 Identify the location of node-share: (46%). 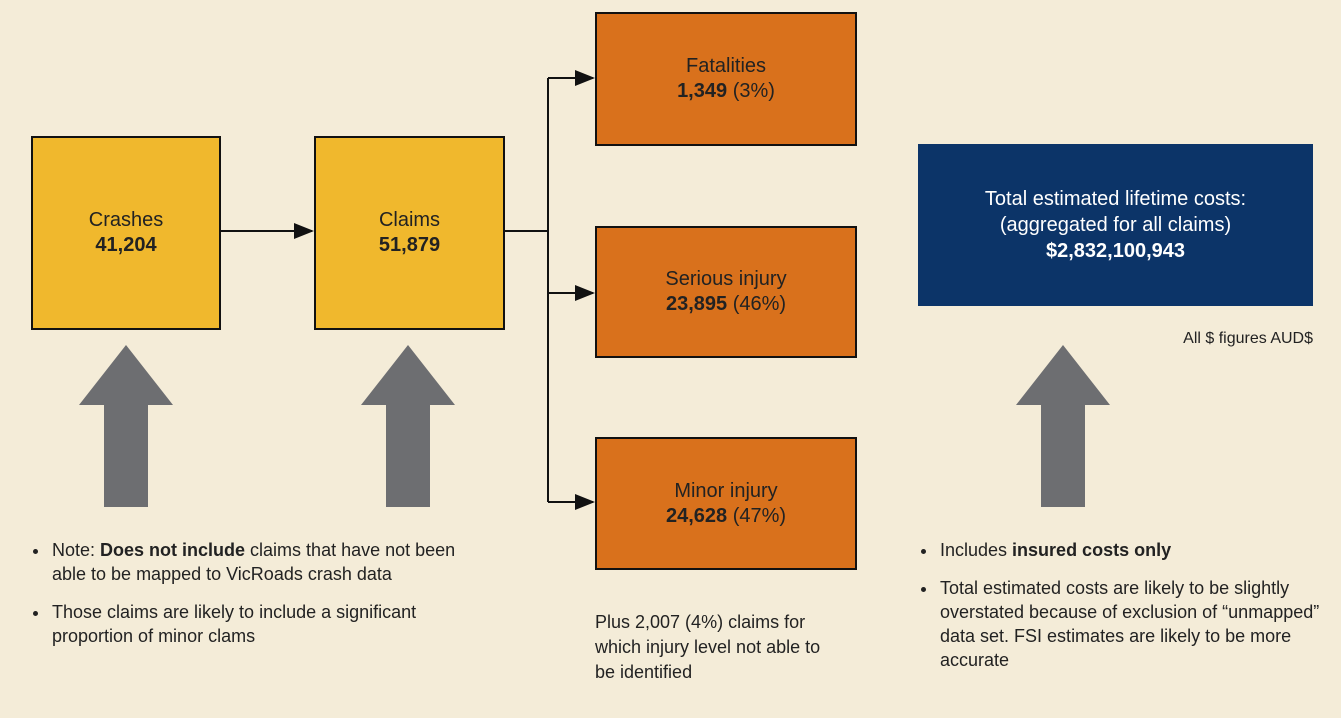
(759, 304).